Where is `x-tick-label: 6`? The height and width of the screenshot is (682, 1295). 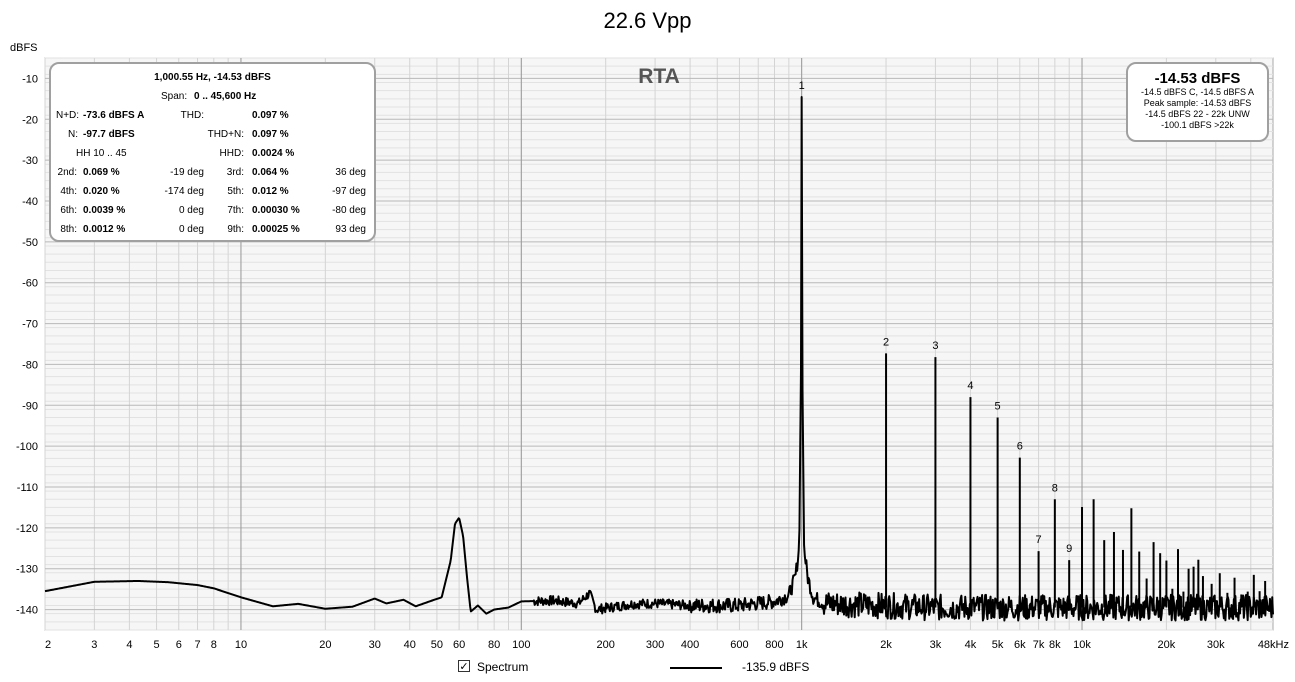 x-tick-label: 6 is located at coordinates (179, 645).